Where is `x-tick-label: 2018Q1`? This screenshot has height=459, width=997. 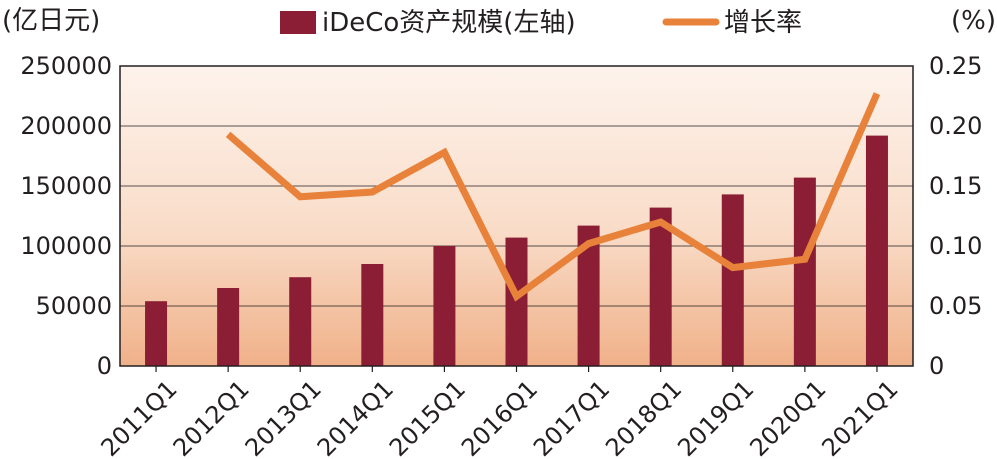 x-tick-label: 2018Q1 is located at coordinates (643, 417).